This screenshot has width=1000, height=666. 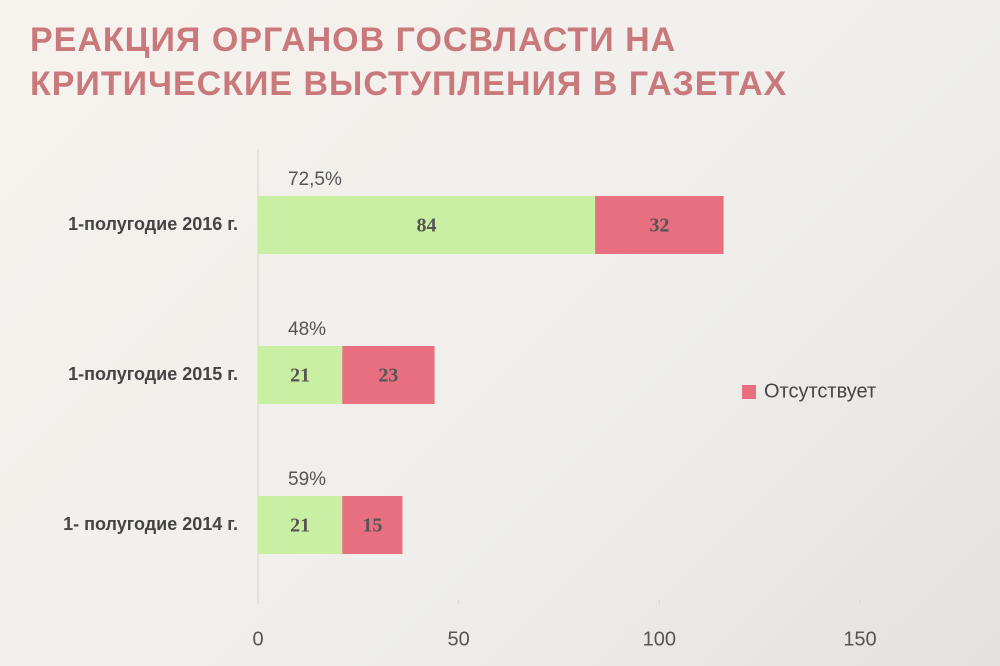 What do you see at coordinates (153, 224) in the screenshot?
I see `y-tick-label: 1-полугодие 2016 г.` at bounding box center [153, 224].